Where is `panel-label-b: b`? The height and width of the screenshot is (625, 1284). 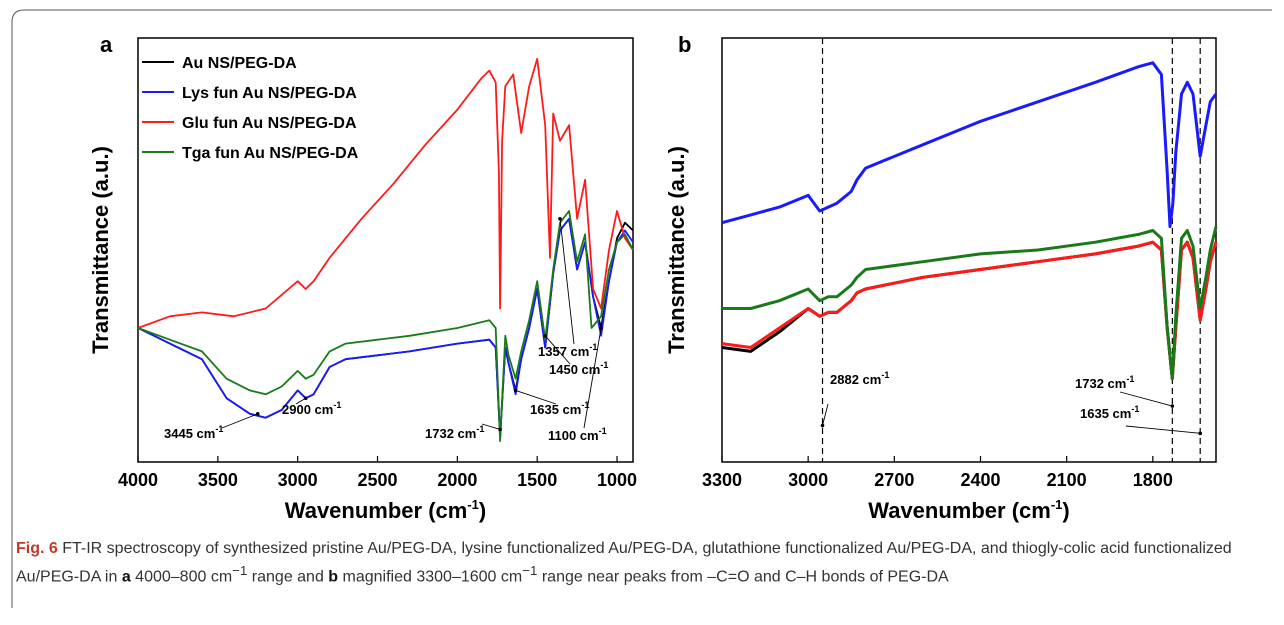 panel-label-b: b is located at coordinates (684, 44).